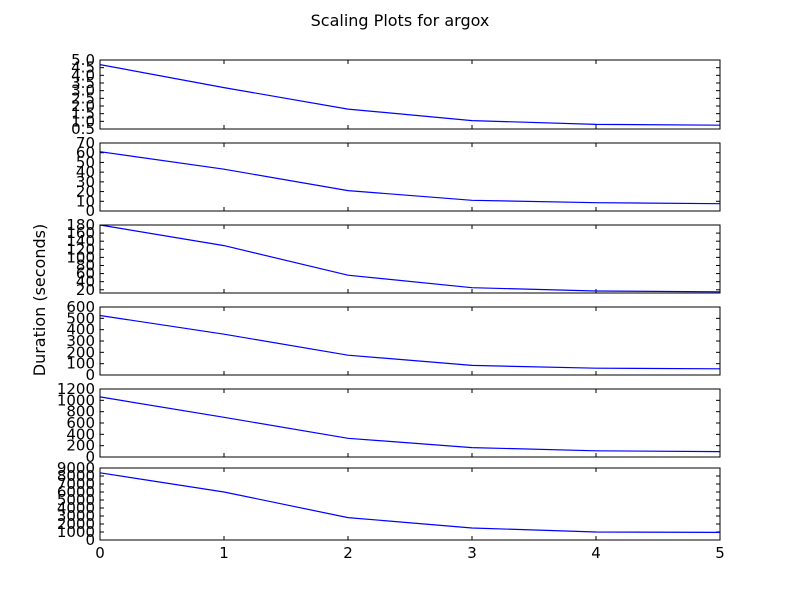  Describe the element at coordinates (85, 182) in the screenshot. I see `y-tick-label: 30` at that location.